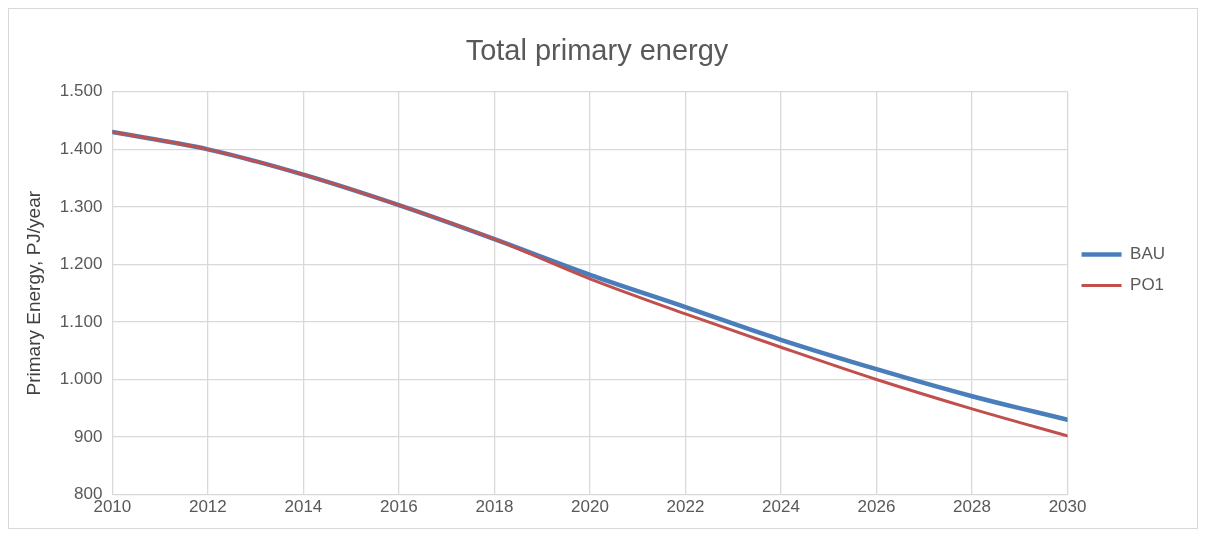 This screenshot has height=537, width=1206. Describe the element at coordinates (972, 507) in the screenshot. I see `x-tick-label: 2028` at that location.